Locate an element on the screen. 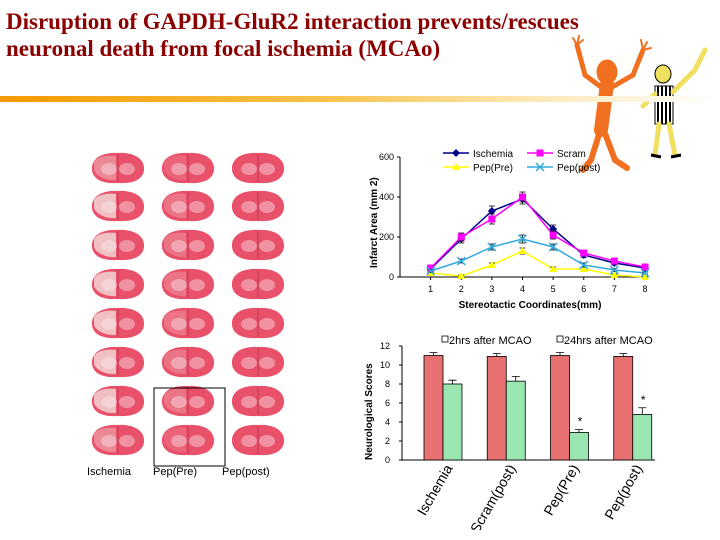 The image size is (720, 540). title-divider is located at coordinates (360, 99).